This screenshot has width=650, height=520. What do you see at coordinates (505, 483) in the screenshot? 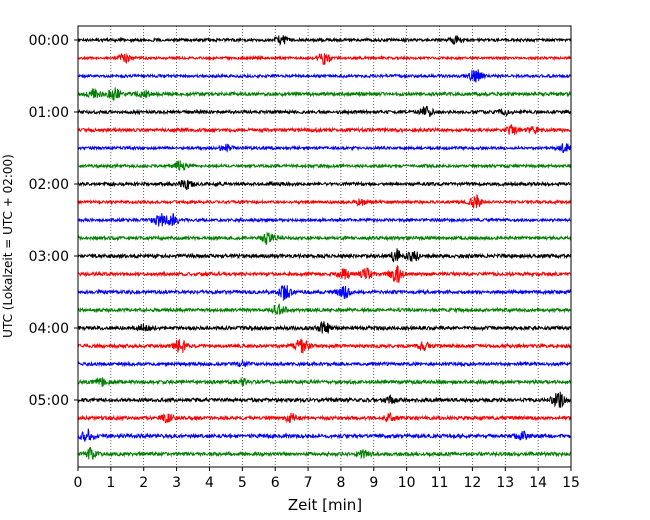
I see `x-tick-label-13: 13` at bounding box center [505, 483].